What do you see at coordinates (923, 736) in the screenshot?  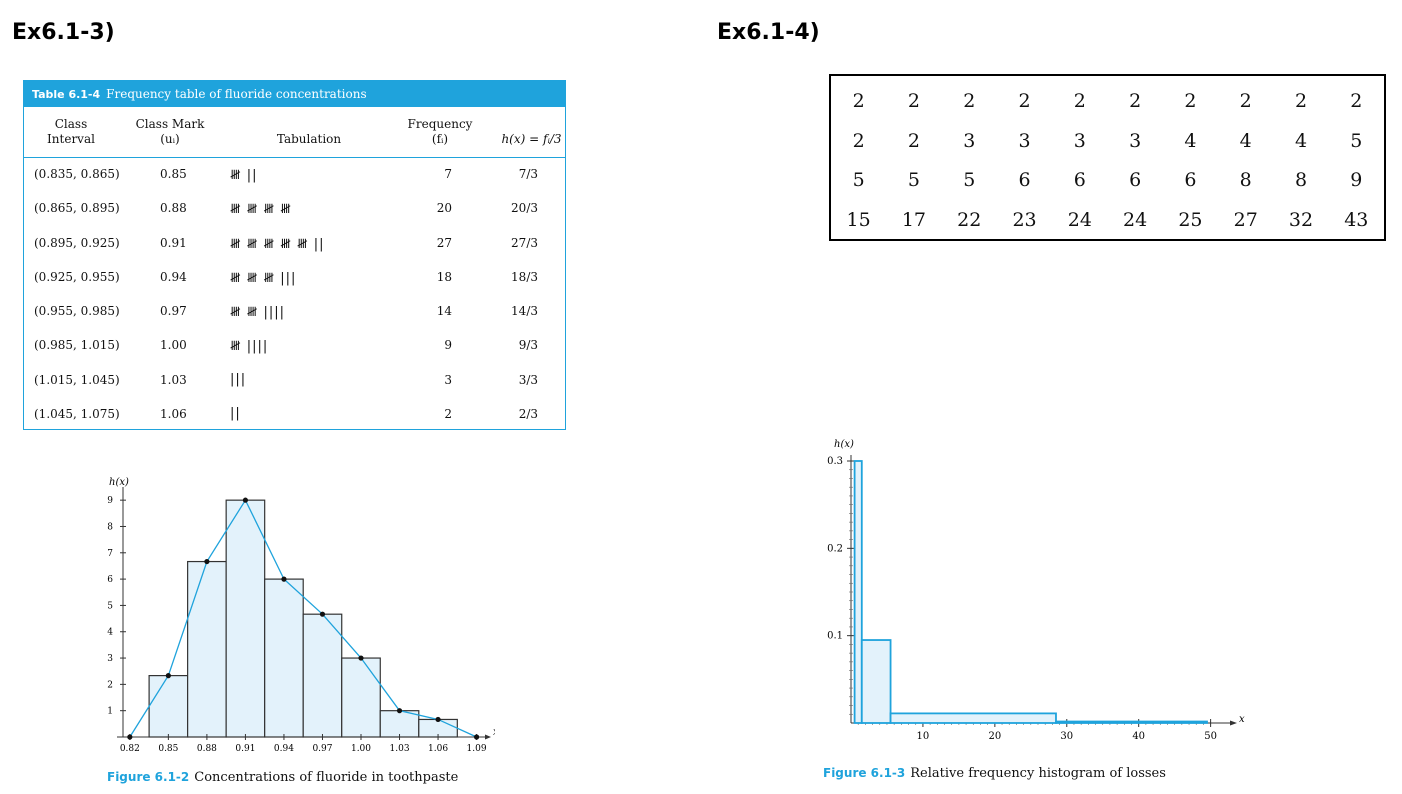 I see `x-tick-label: 10` at bounding box center [923, 736].